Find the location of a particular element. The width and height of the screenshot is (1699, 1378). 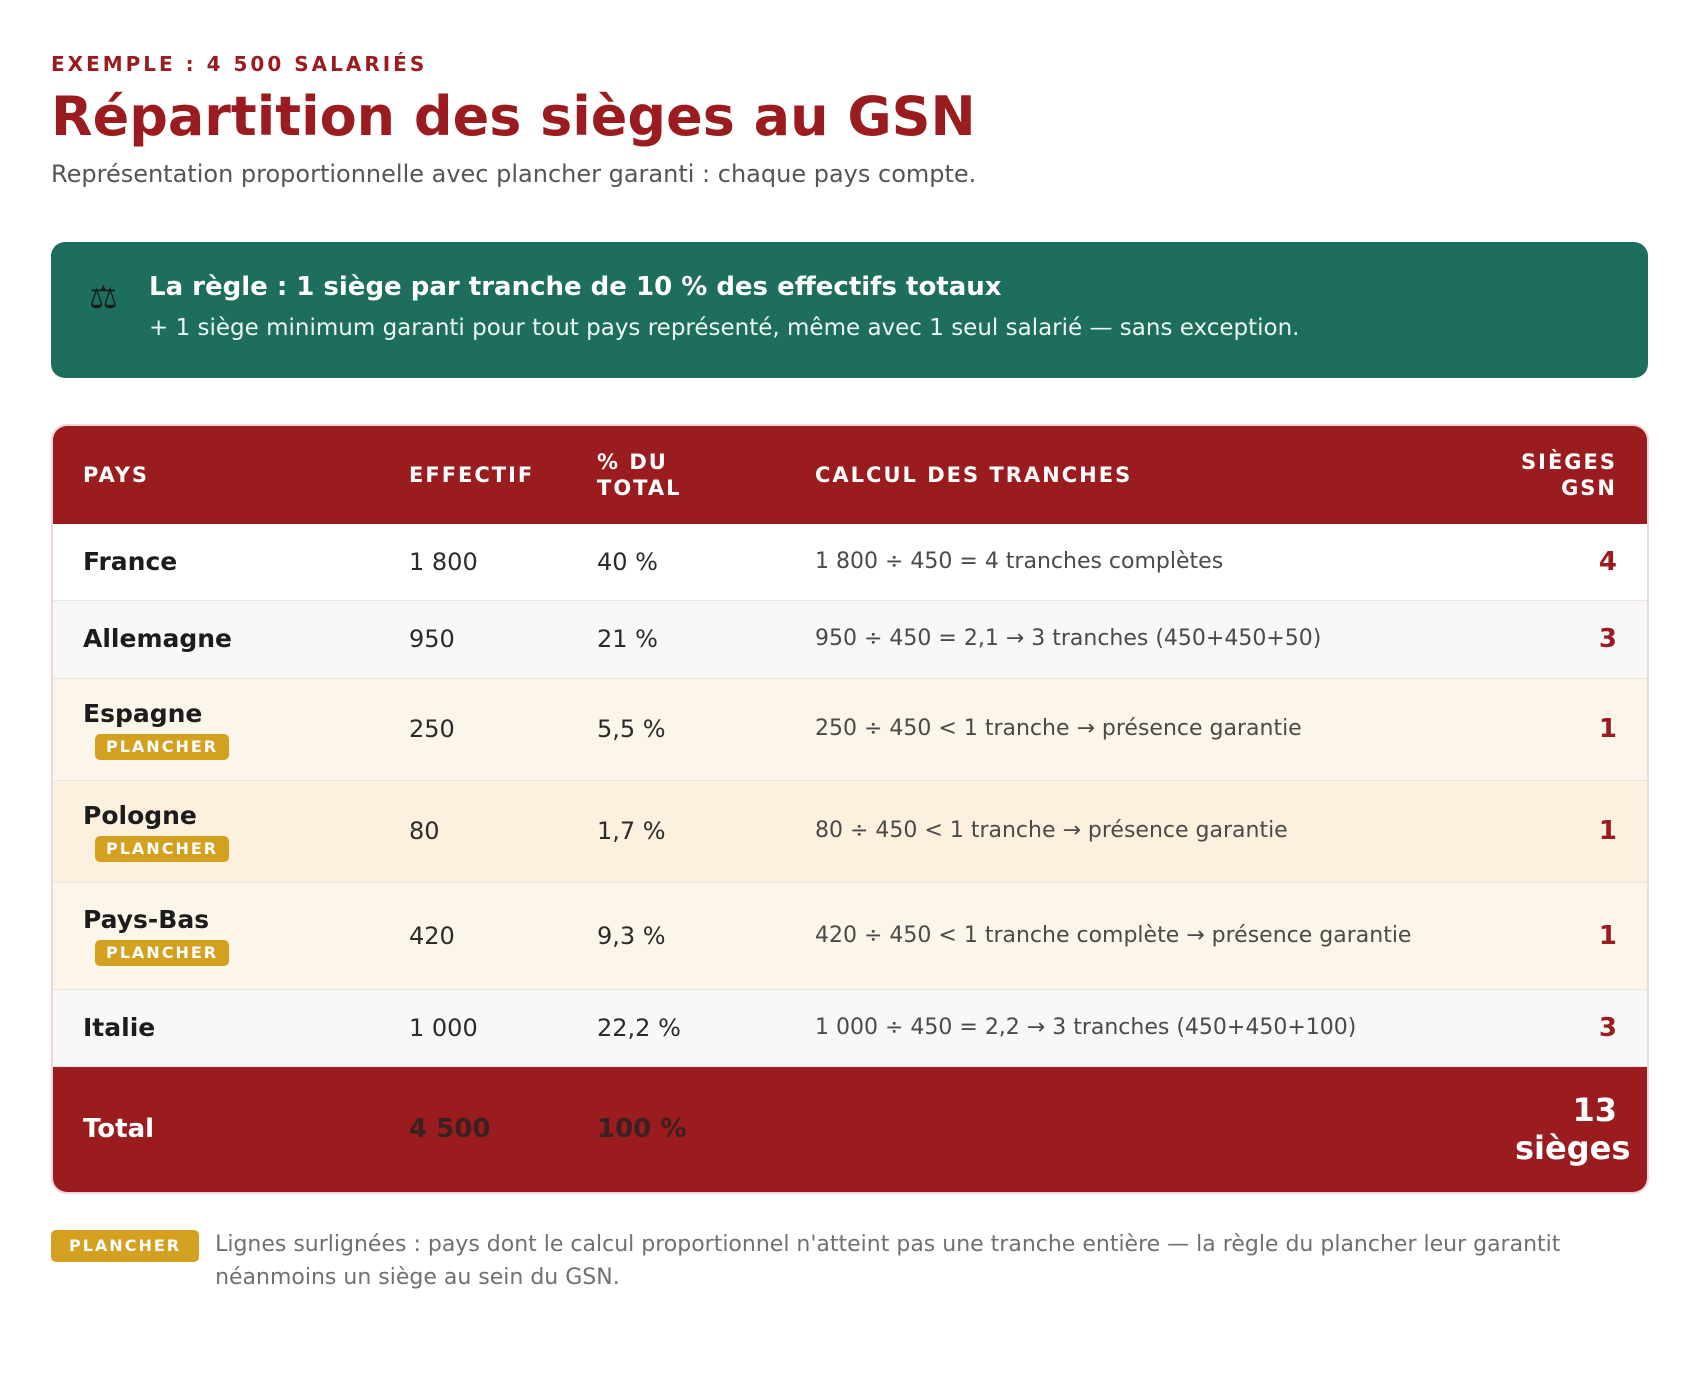

country-name: Italie is located at coordinates (119, 1027).